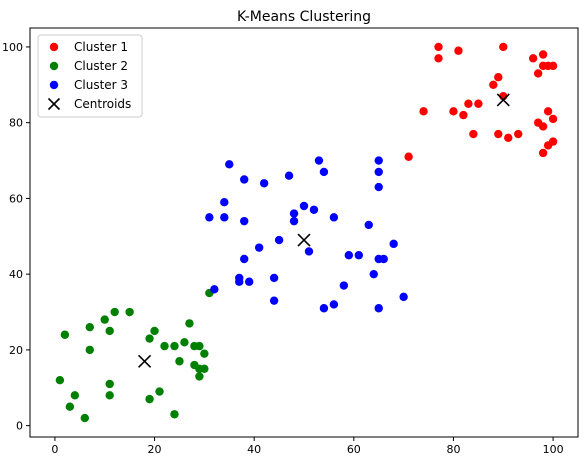 This screenshot has height=458, width=586. Describe the element at coordinates (16, 123) in the screenshot. I see `y-tick-label: 80` at that location.